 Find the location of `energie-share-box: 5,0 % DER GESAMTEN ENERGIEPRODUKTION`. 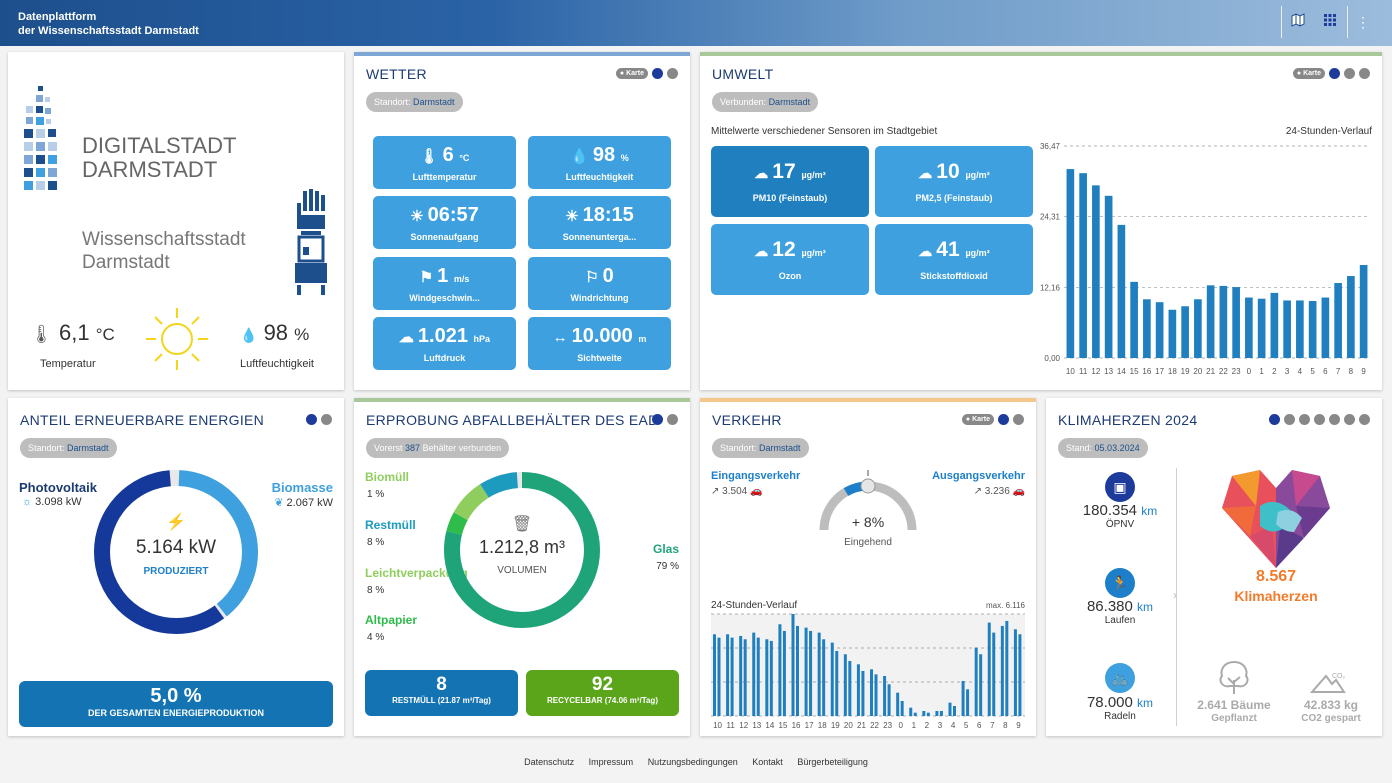

energie-share-box: 5,0 % DER GESAMTEN ENERGIEPRODUKTION is located at coordinates (176, 704).